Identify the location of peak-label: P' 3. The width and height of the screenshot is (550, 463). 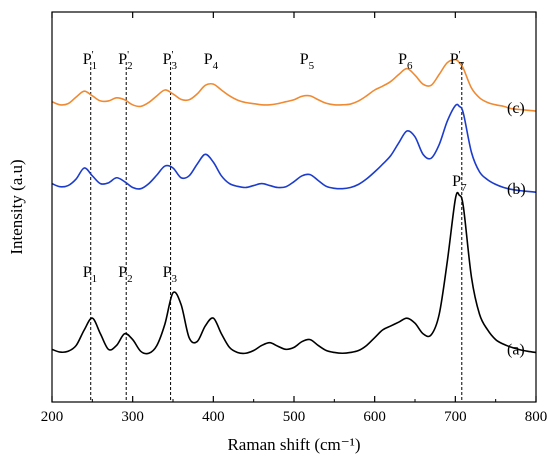
(170, 60).